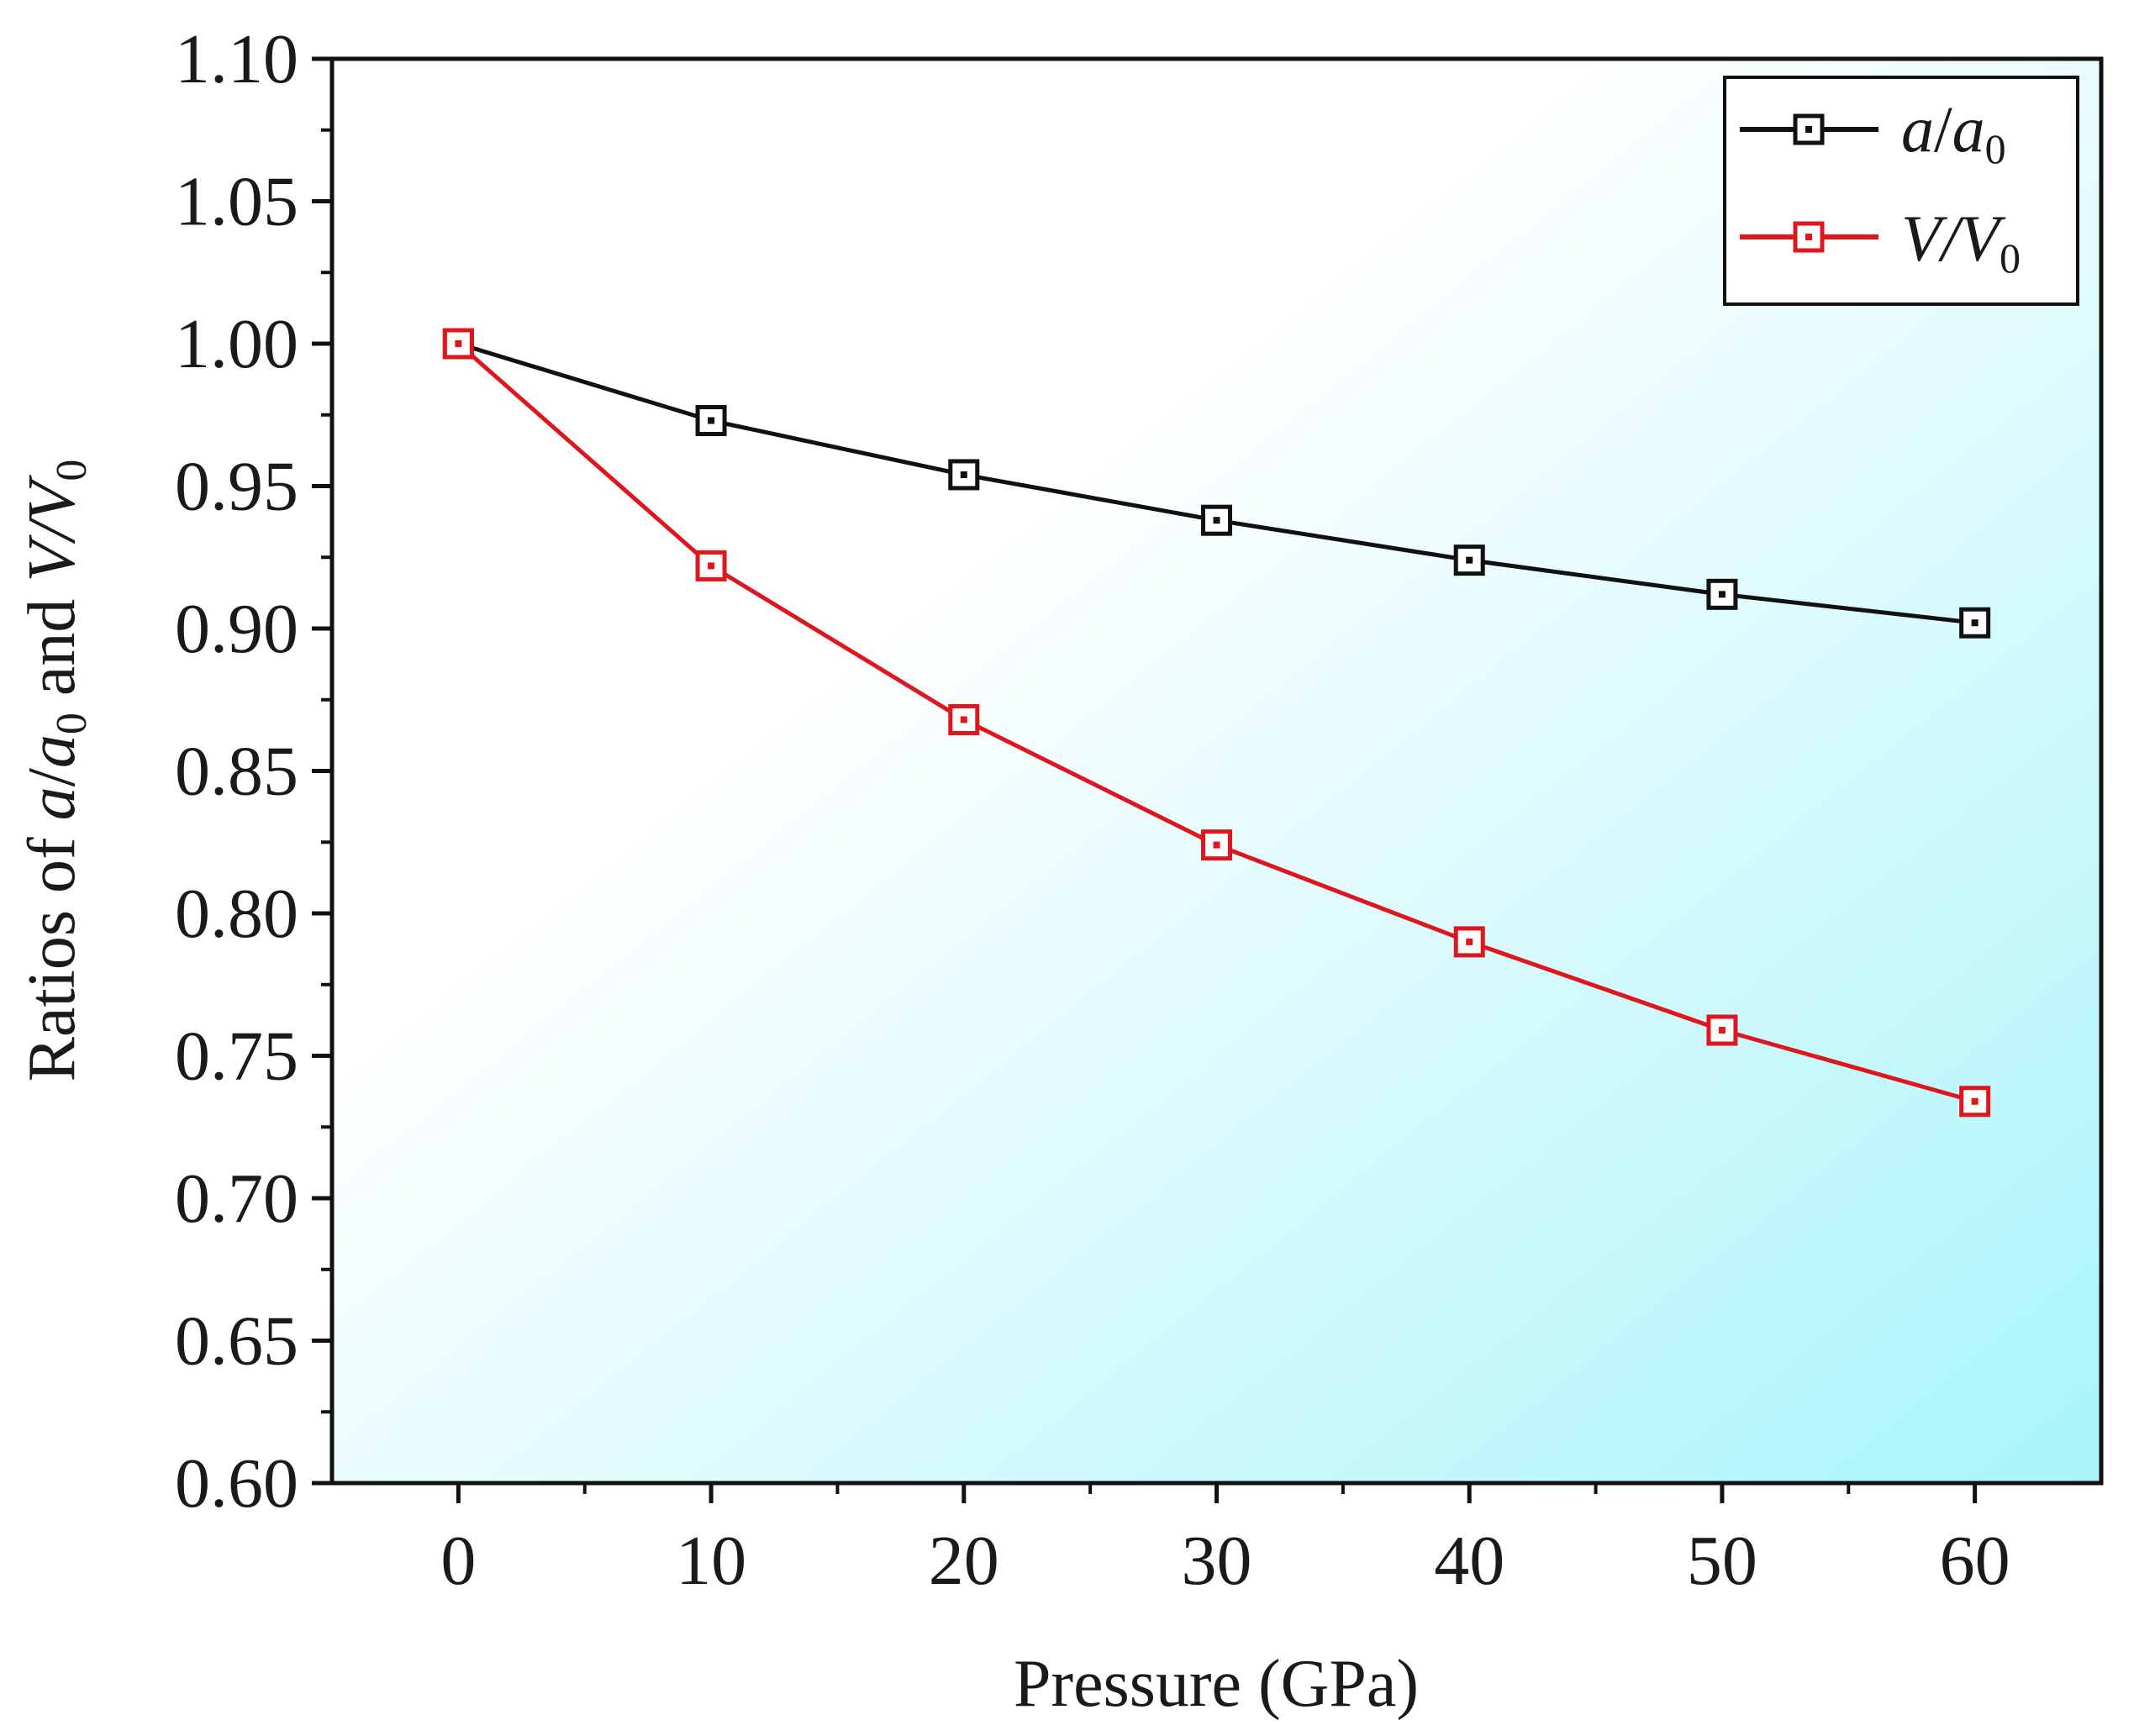 This screenshot has height=1736, width=2134. What do you see at coordinates (1469, 1561) in the screenshot?
I see `x-tick-label-40: 40` at bounding box center [1469, 1561].